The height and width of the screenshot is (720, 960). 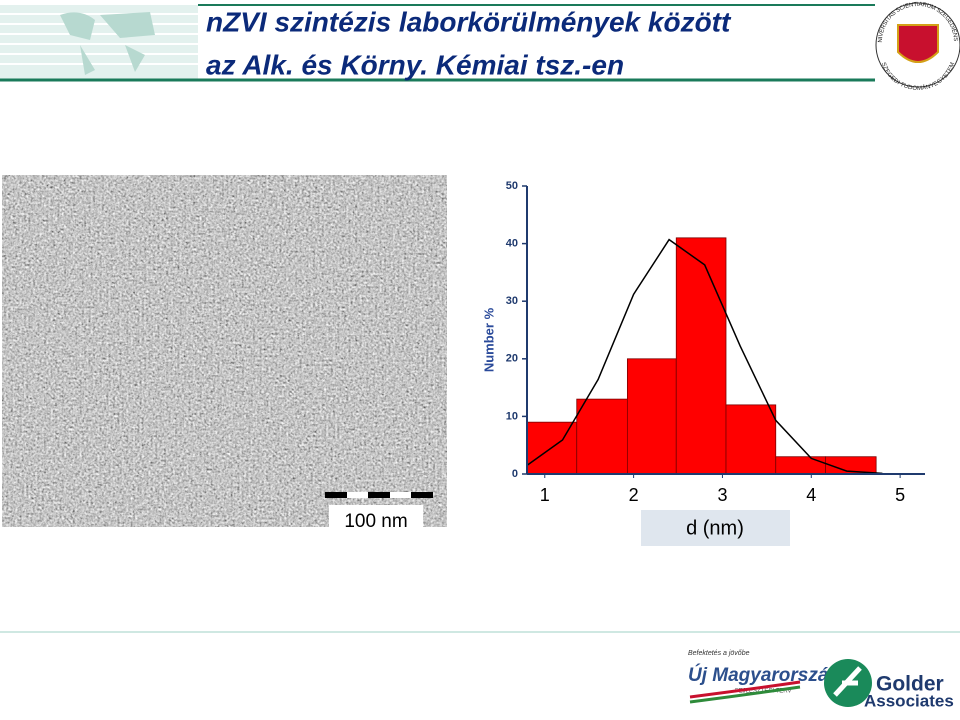 I want to click on x-tick-label: 3, so click(x=722, y=495).